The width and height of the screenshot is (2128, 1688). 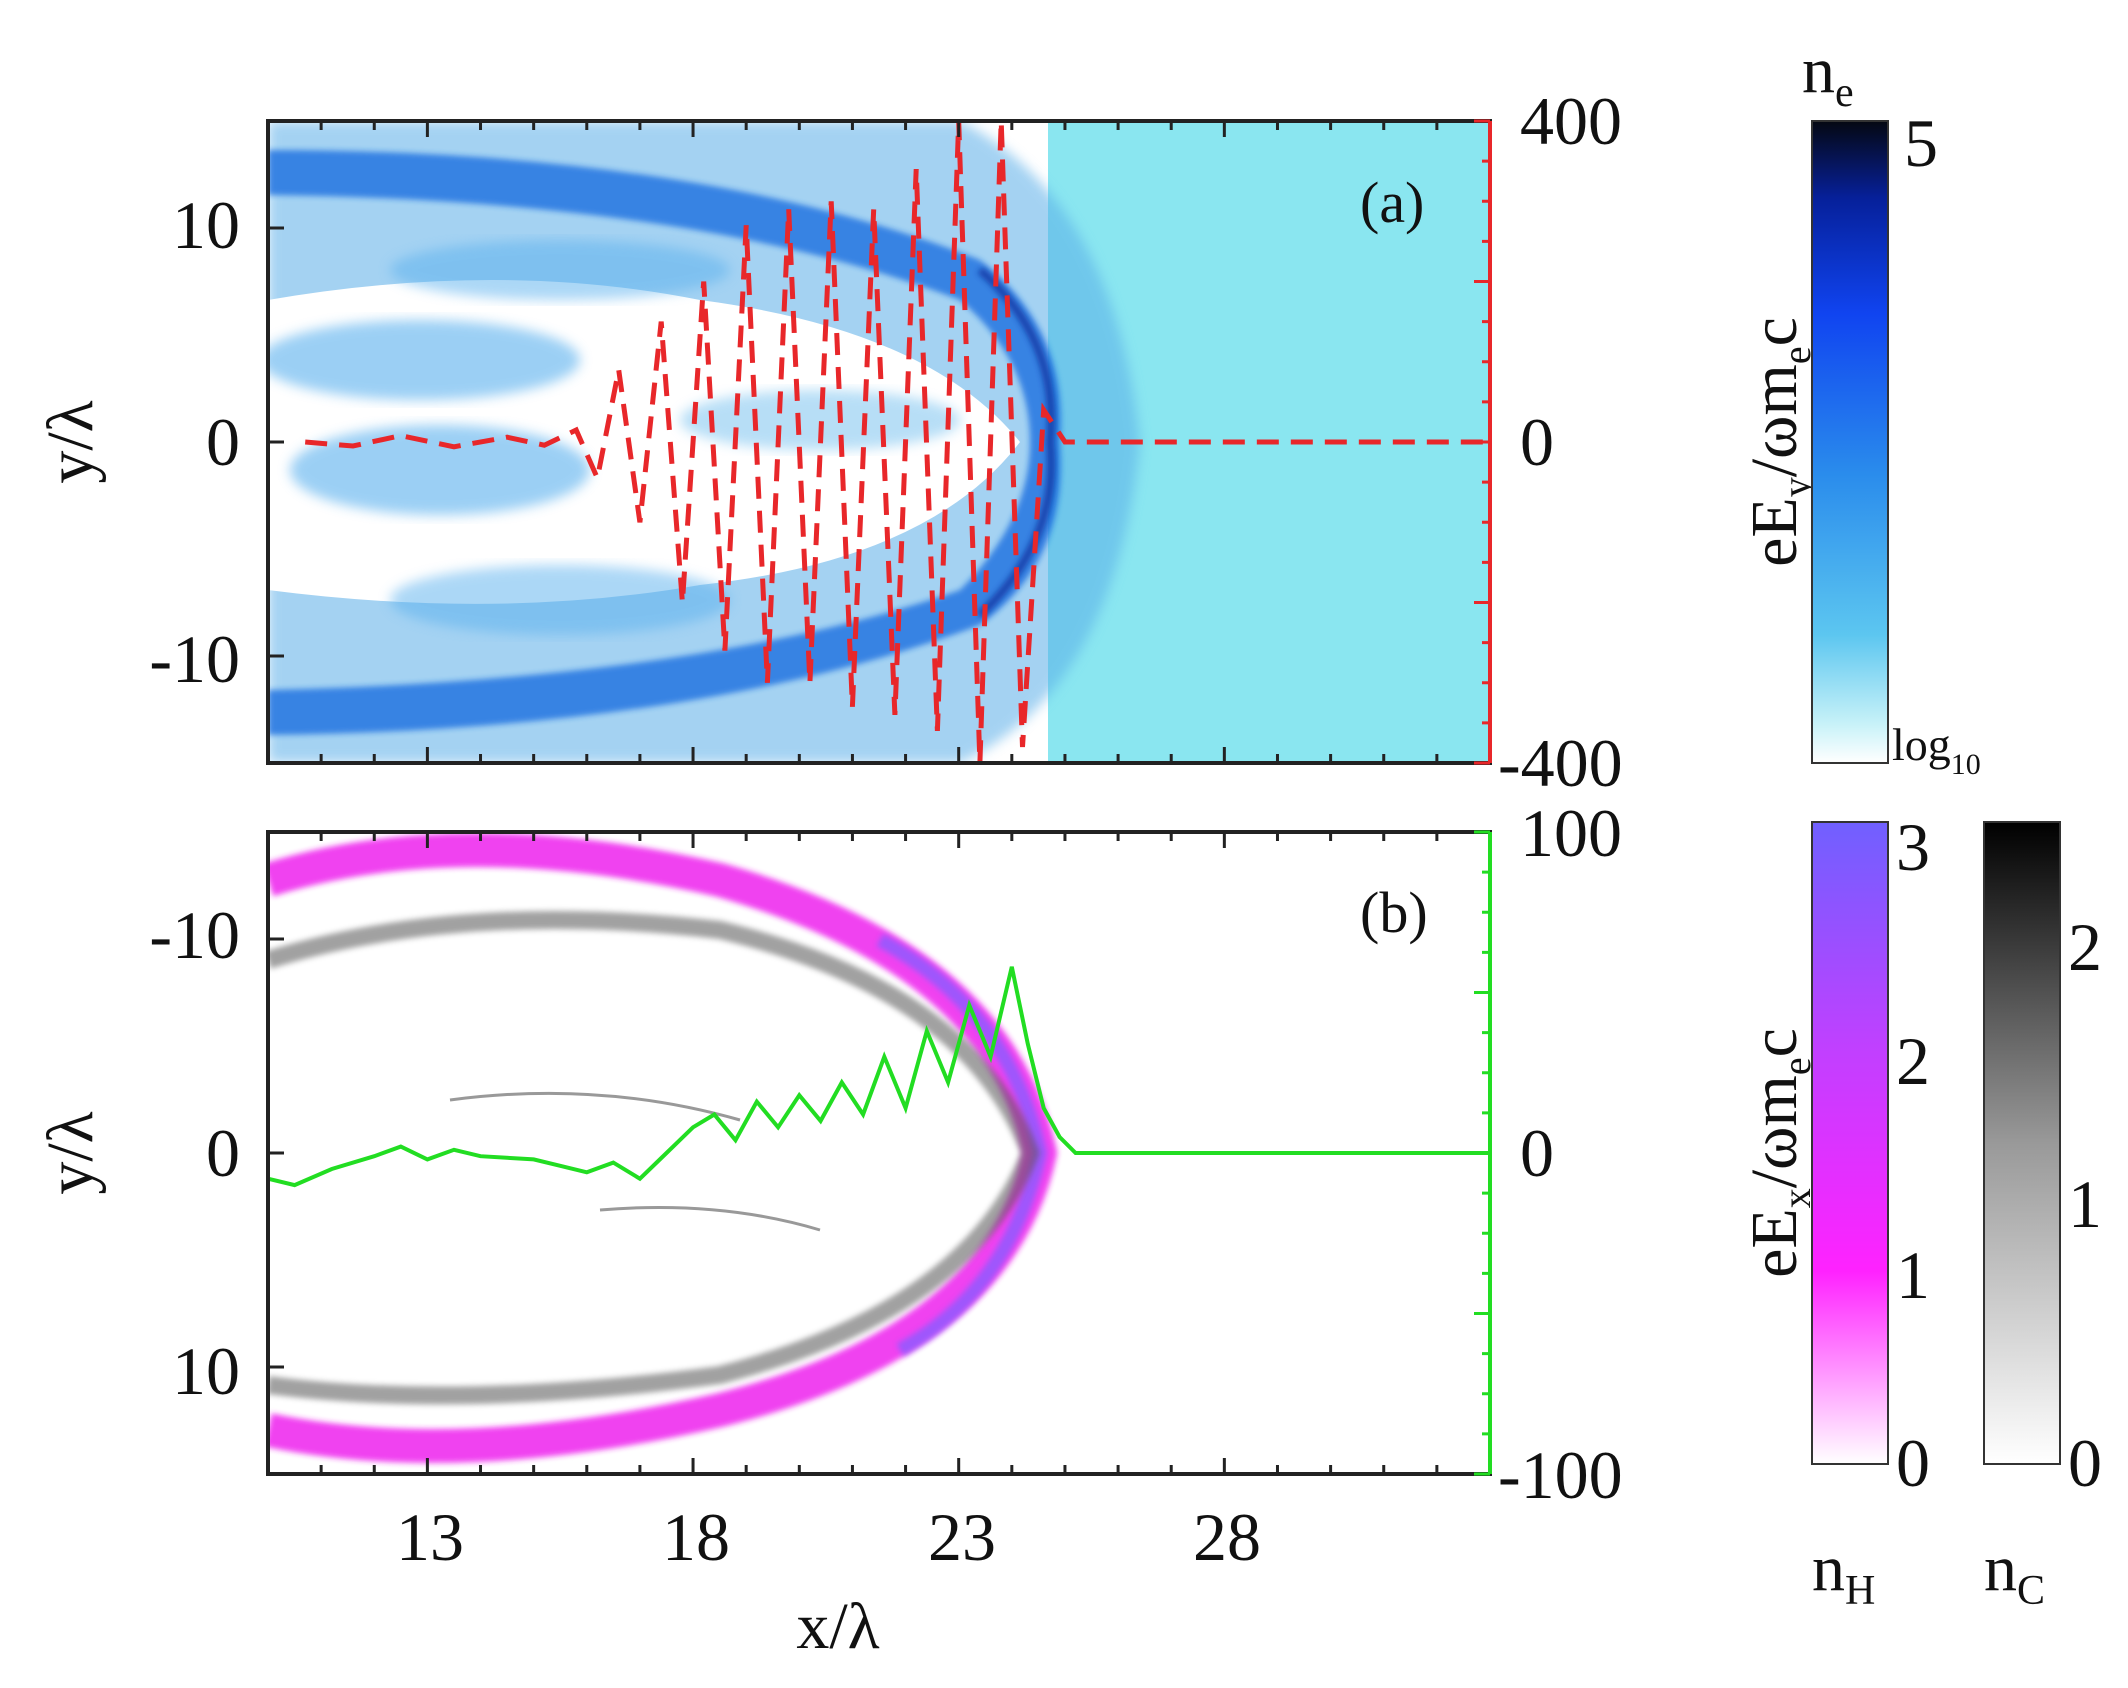 What do you see at coordinates (1921, 143) in the screenshot?
I see `colorbar-ne-max-label: 5` at bounding box center [1921, 143].